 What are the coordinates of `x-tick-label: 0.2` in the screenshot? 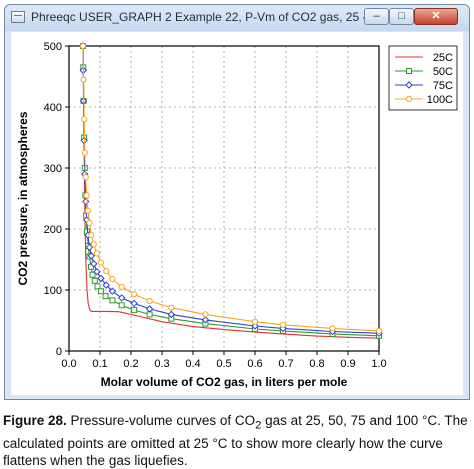 It's located at (130, 364).